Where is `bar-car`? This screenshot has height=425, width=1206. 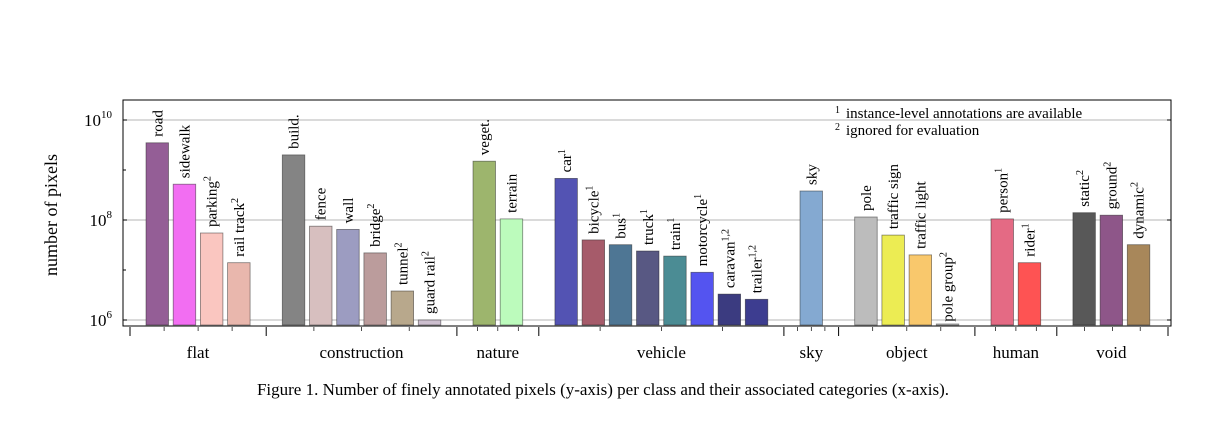 bar-car is located at coordinates (566, 251).